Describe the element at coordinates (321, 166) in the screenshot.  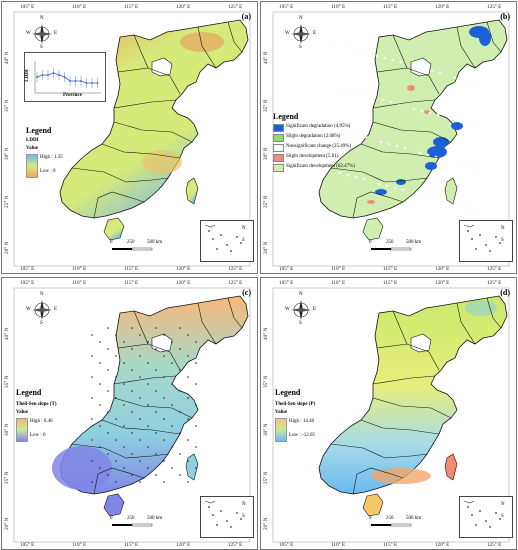
I see `legend-item: Significant development (62.47%)` at that location.